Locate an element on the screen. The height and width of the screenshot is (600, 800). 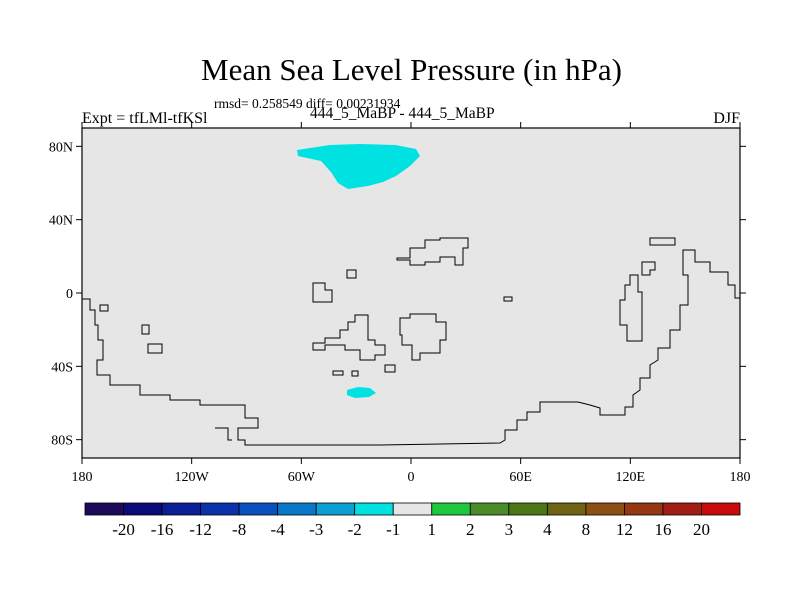
lat-tick-label-3: 40S is located at coordinates (62, 367).